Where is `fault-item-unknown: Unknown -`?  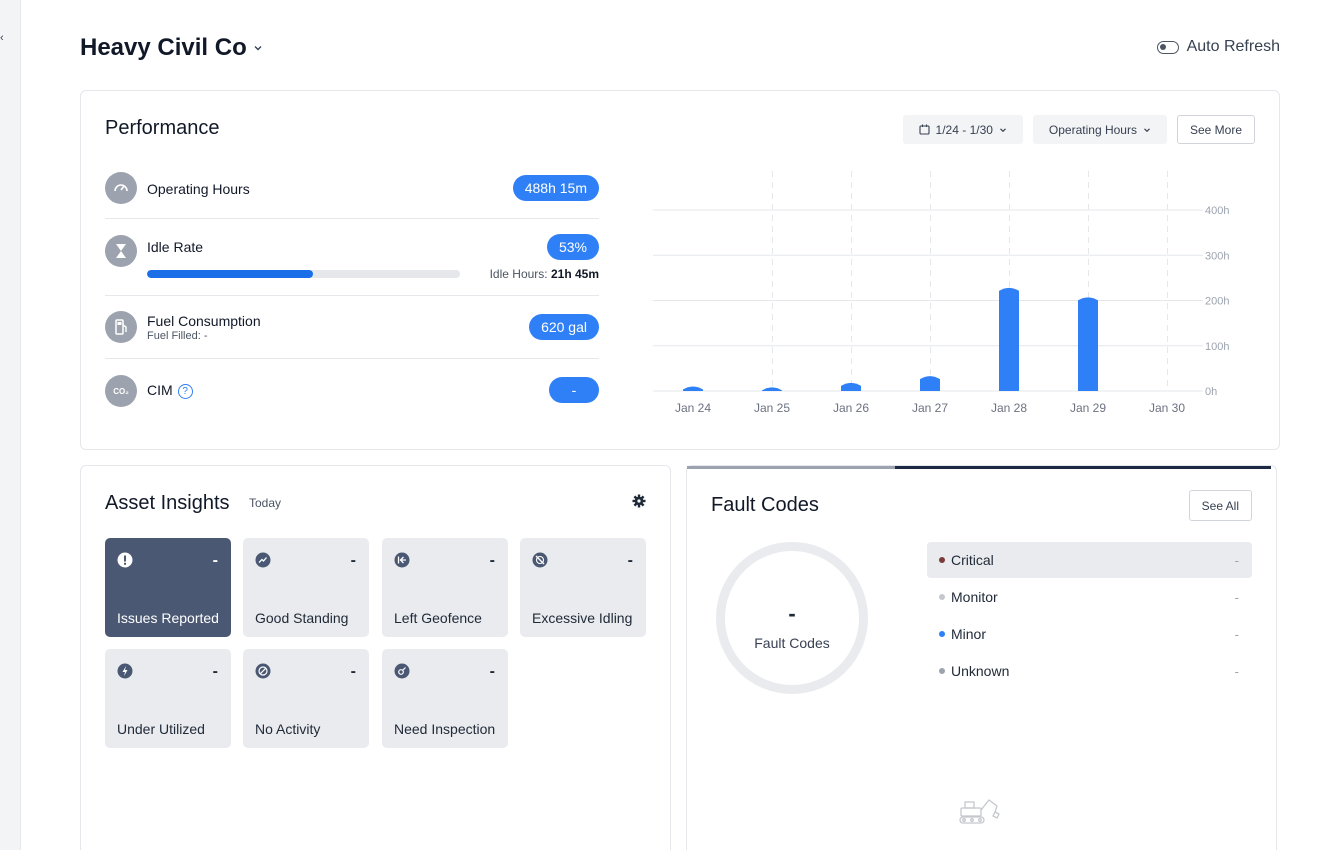 fault-item-unknown: Unknown - is located at coordinates (1089, 671).